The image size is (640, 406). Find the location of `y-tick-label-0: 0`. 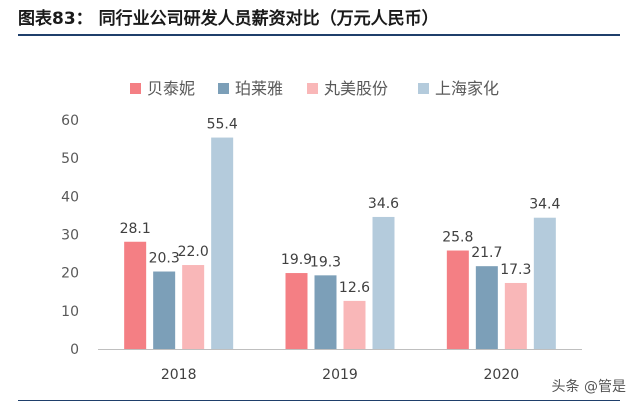

y-tick-label-0: 0 is located at coordinates (74, 350).